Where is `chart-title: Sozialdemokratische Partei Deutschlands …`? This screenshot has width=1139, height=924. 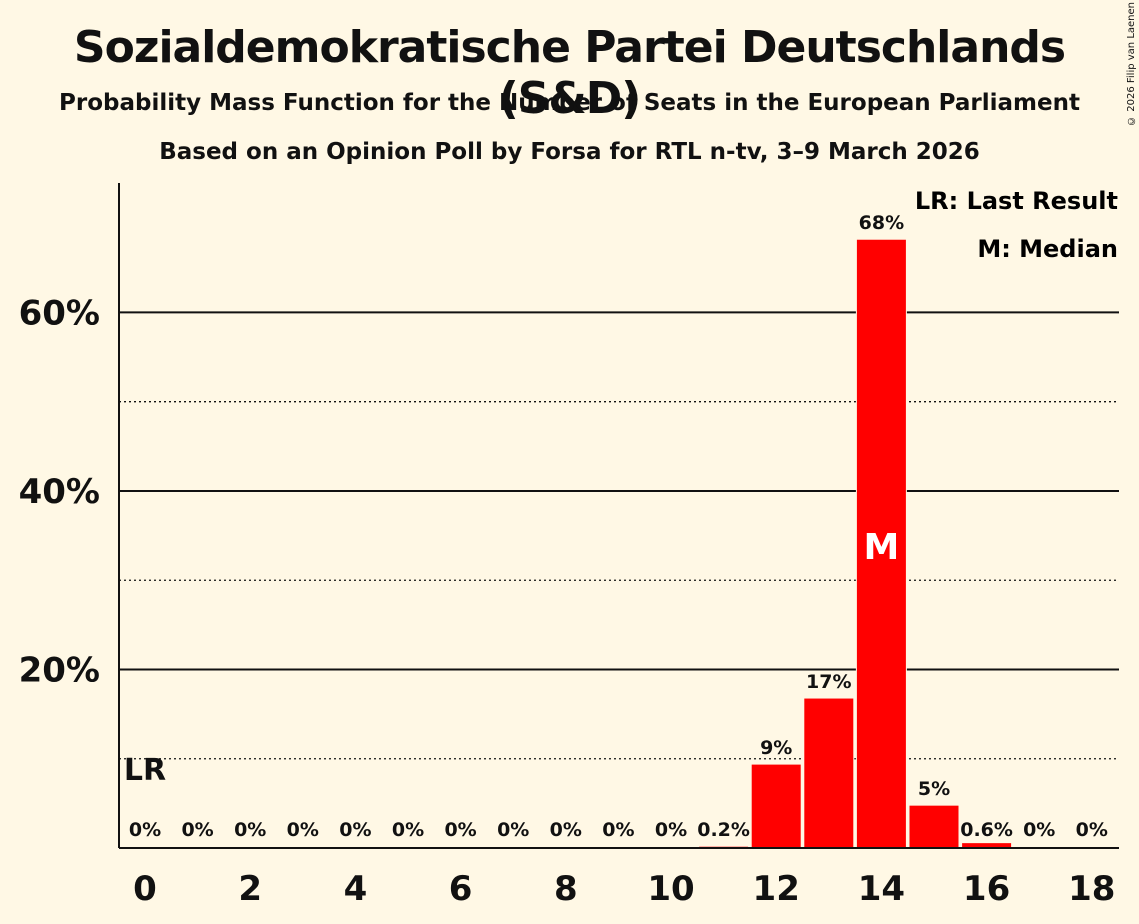
chart-title: Sozialdemokratische Partei Deutschlands … is located at coordinates (569, 73).